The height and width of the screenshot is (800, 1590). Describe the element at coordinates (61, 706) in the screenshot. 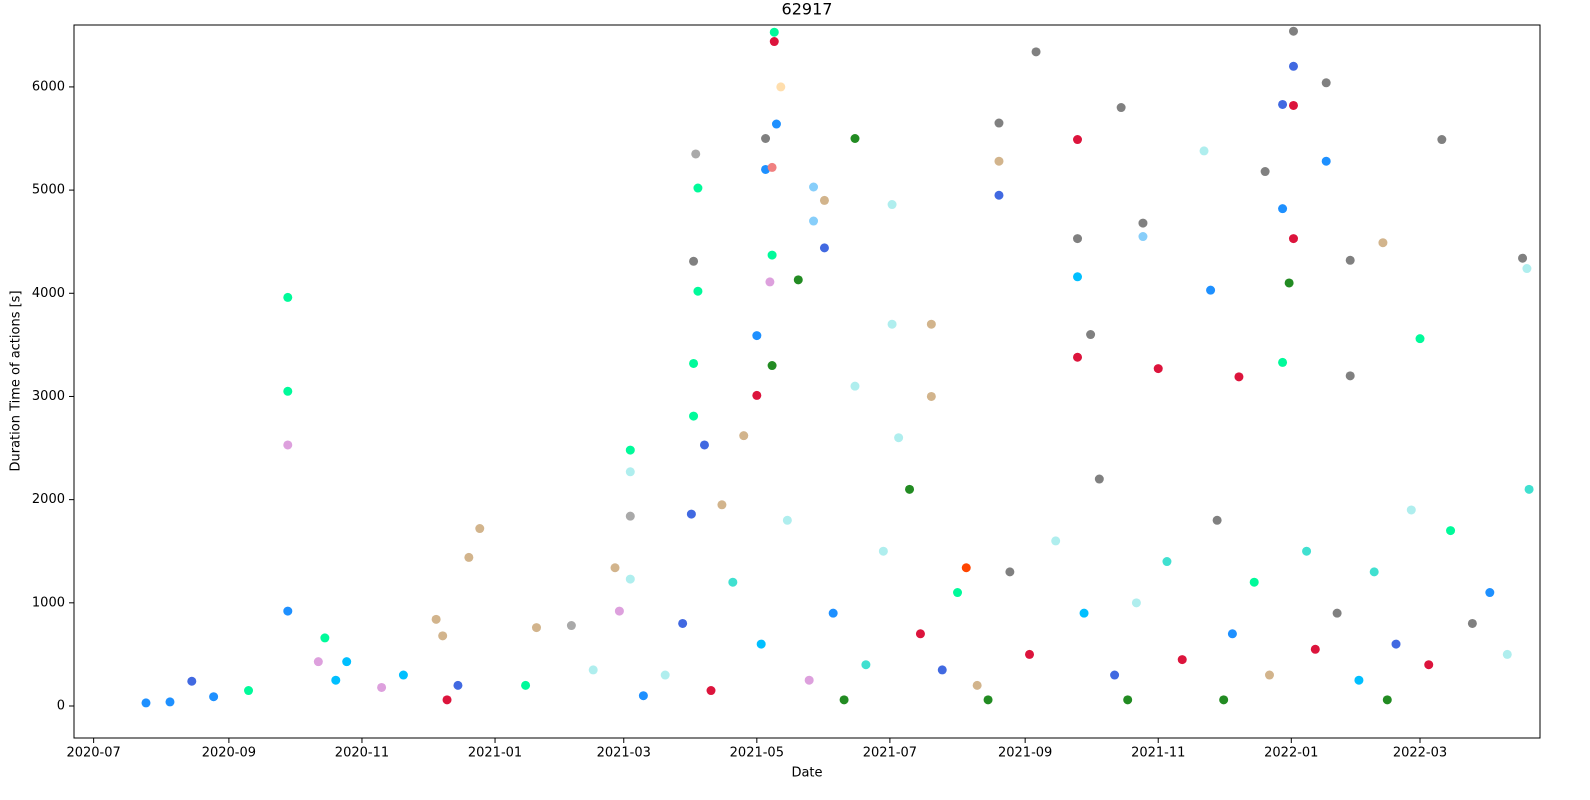

I see `y-tick-label: 0` at that location.